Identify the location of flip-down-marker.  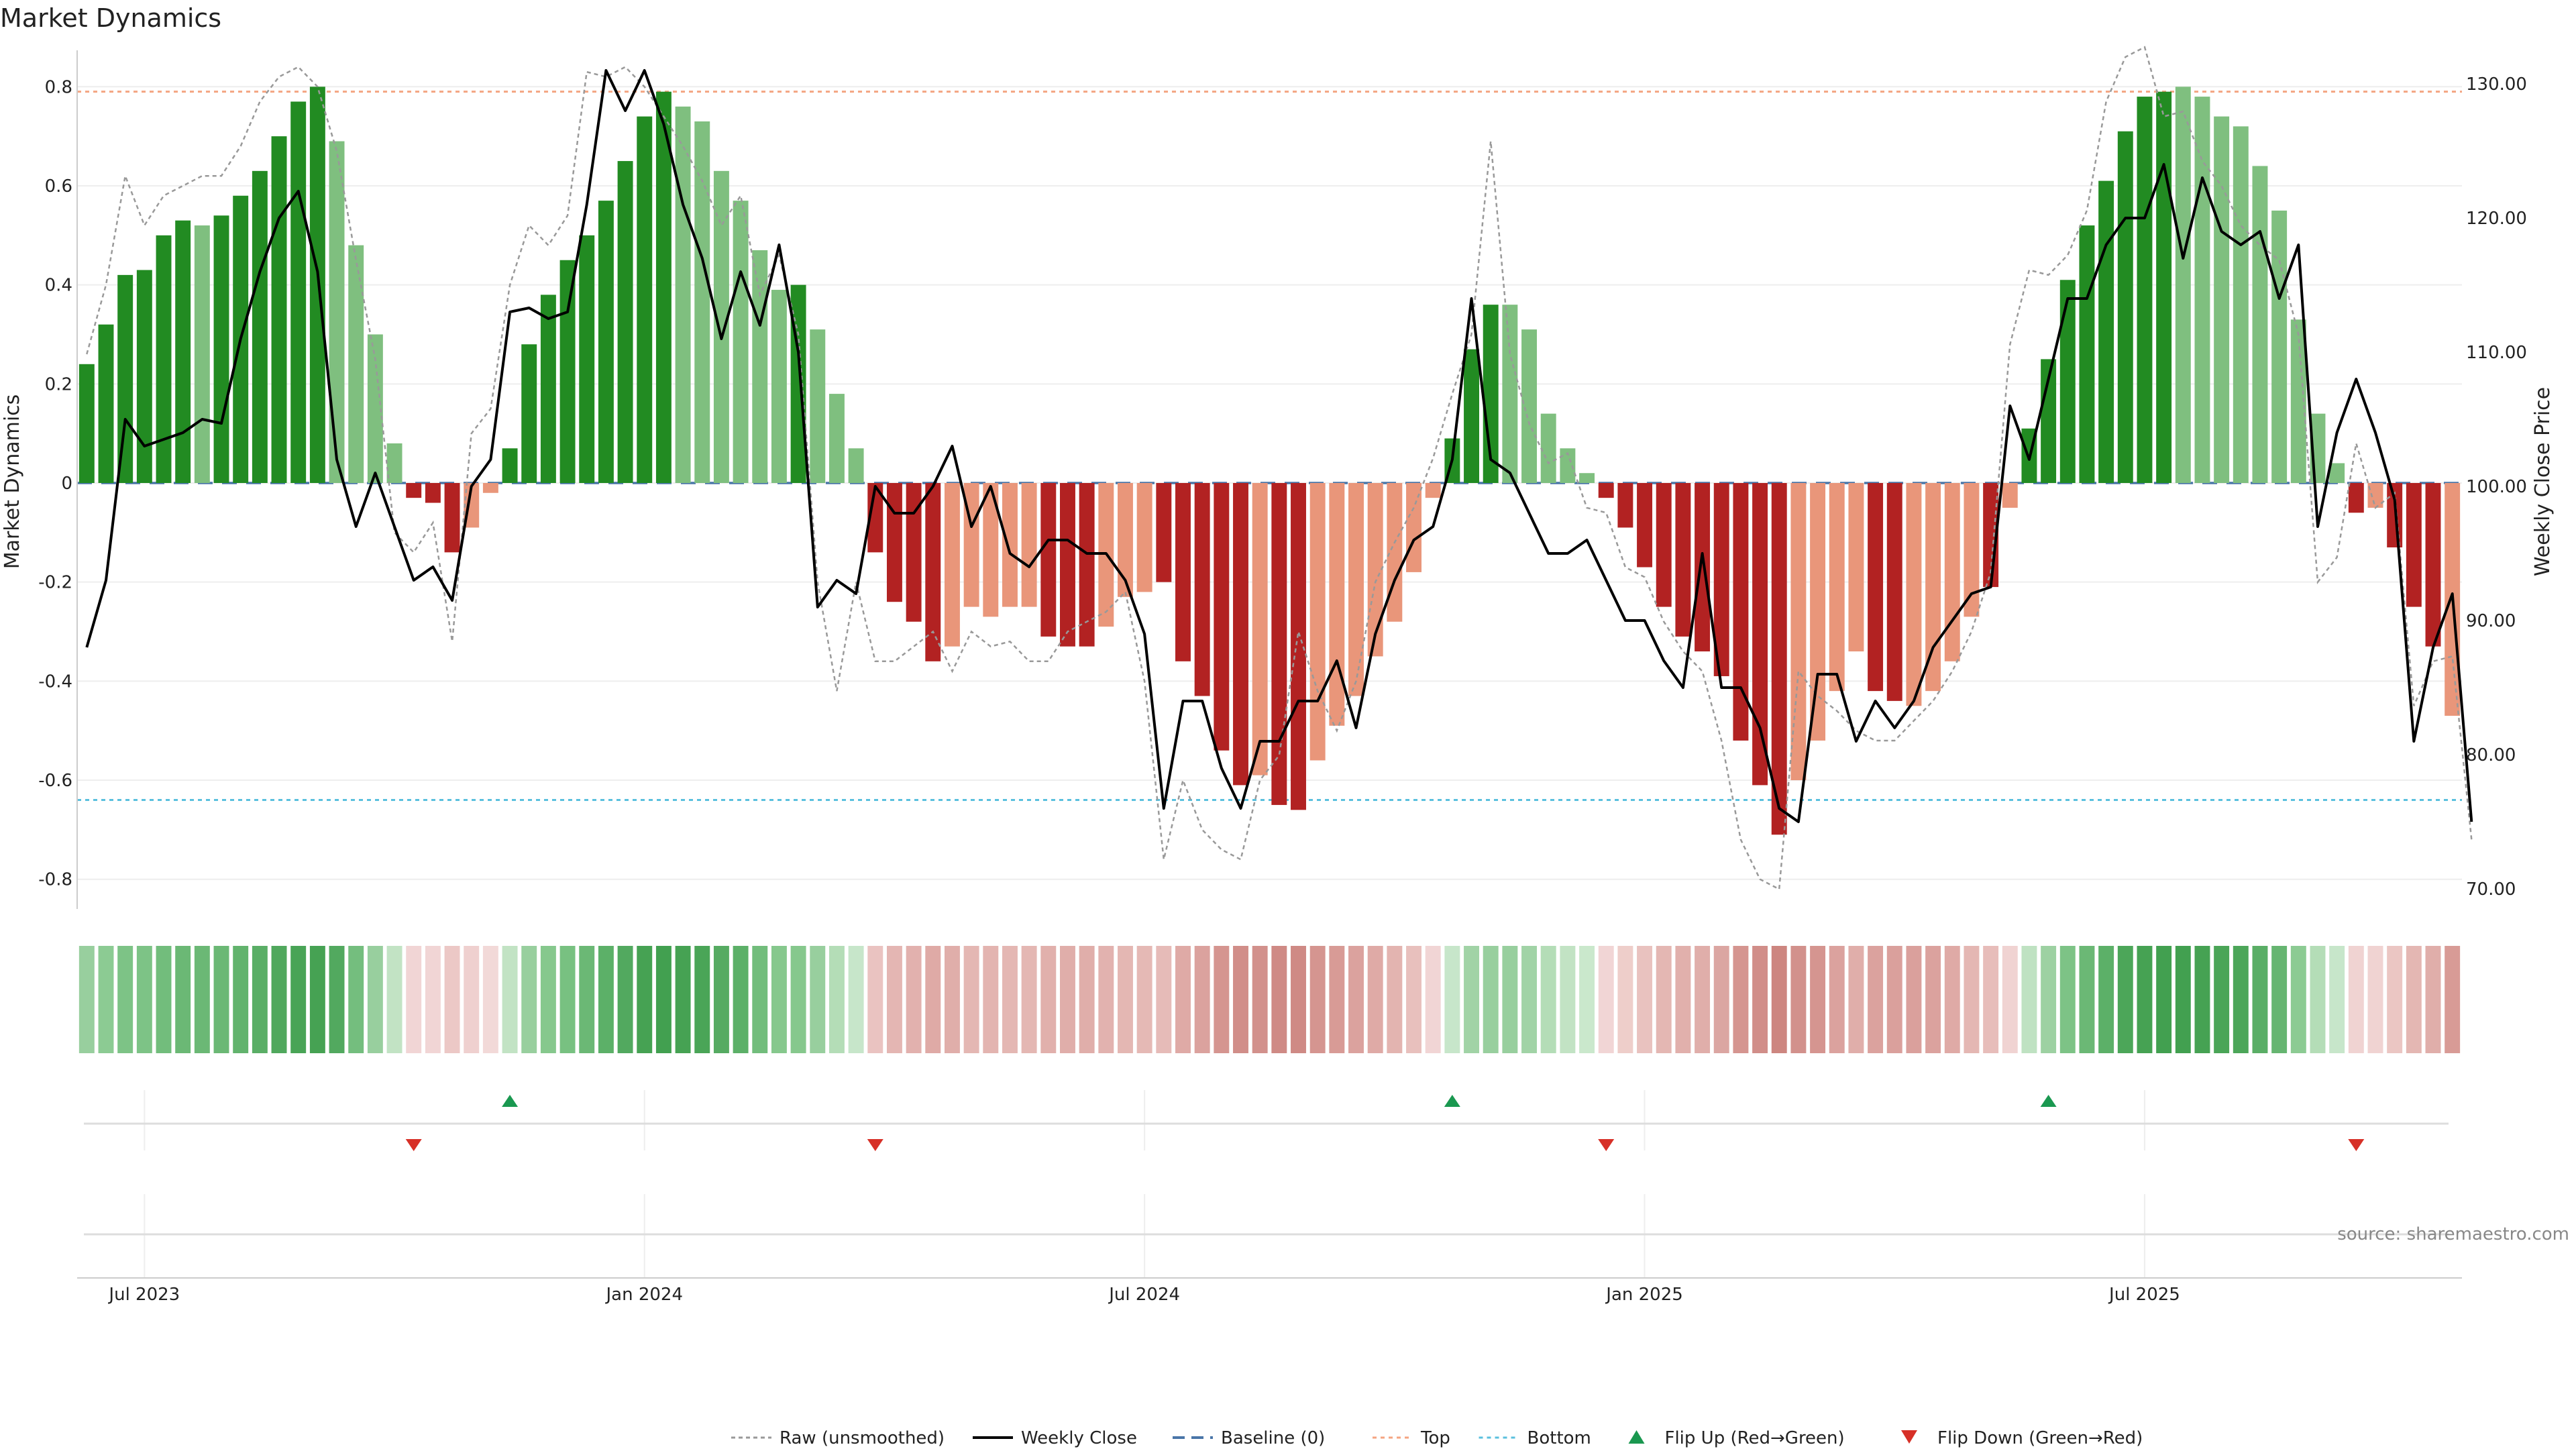
(413, 1145).